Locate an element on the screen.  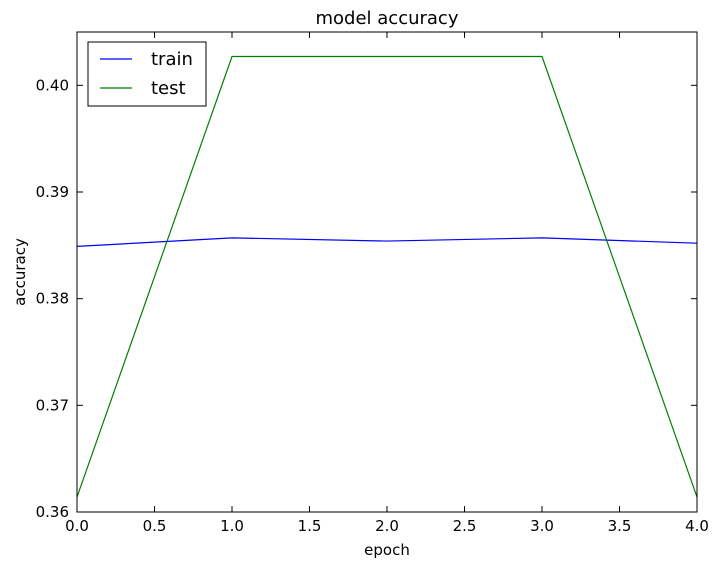
x-tick-label: 0.0 is located at coordinates (77, 526).